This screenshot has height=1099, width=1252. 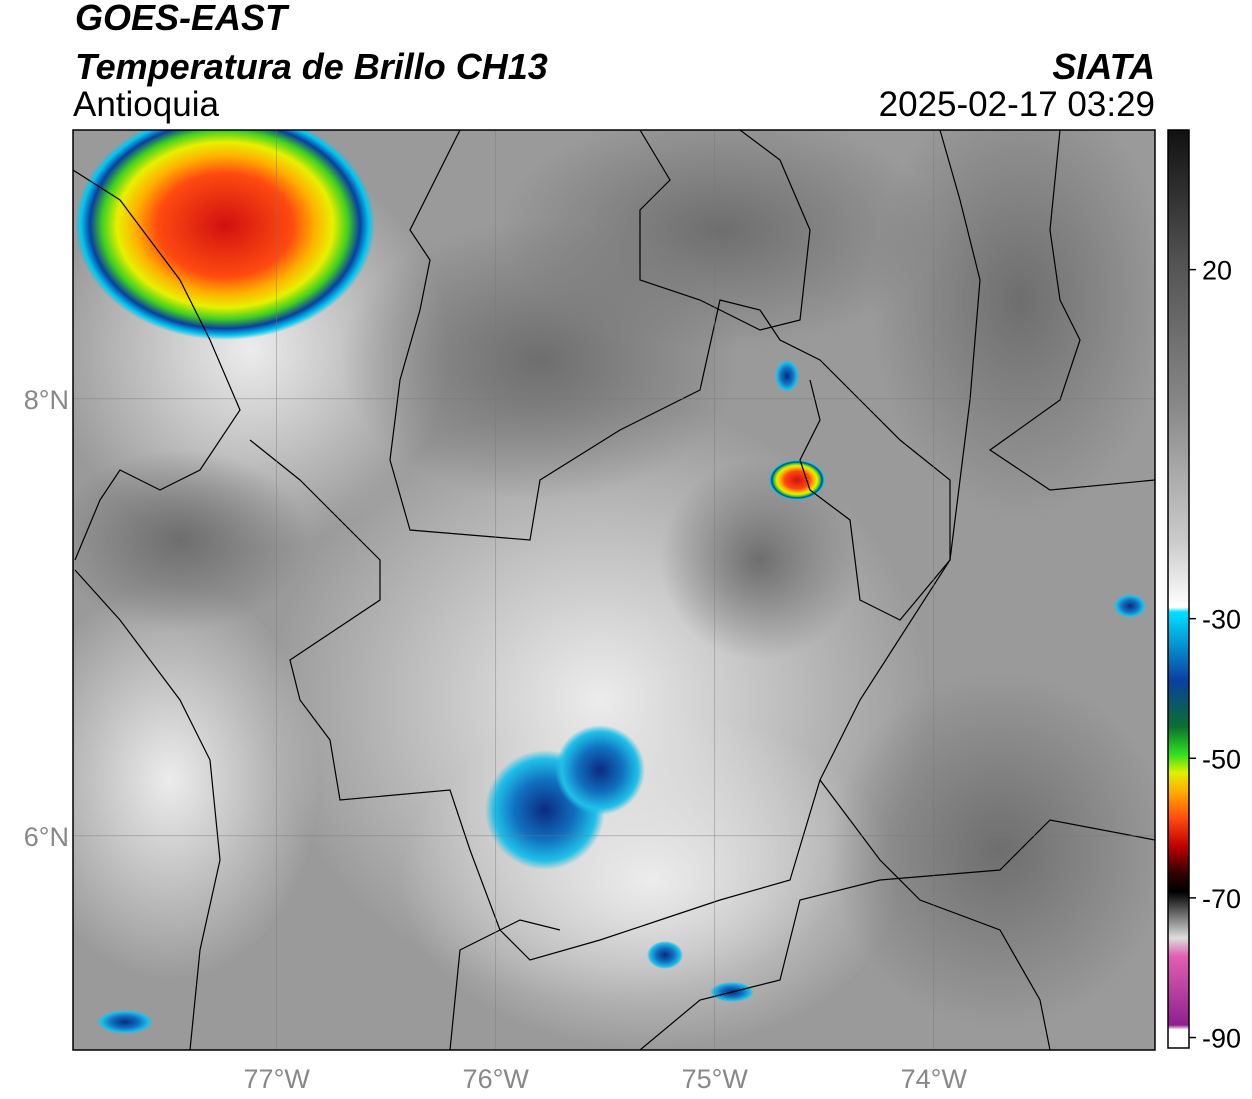 What do you see at coordinates (496, 1079) in the screenshot?
I see `x-tick-label: 76°W` at bounding box center [496, 1079].